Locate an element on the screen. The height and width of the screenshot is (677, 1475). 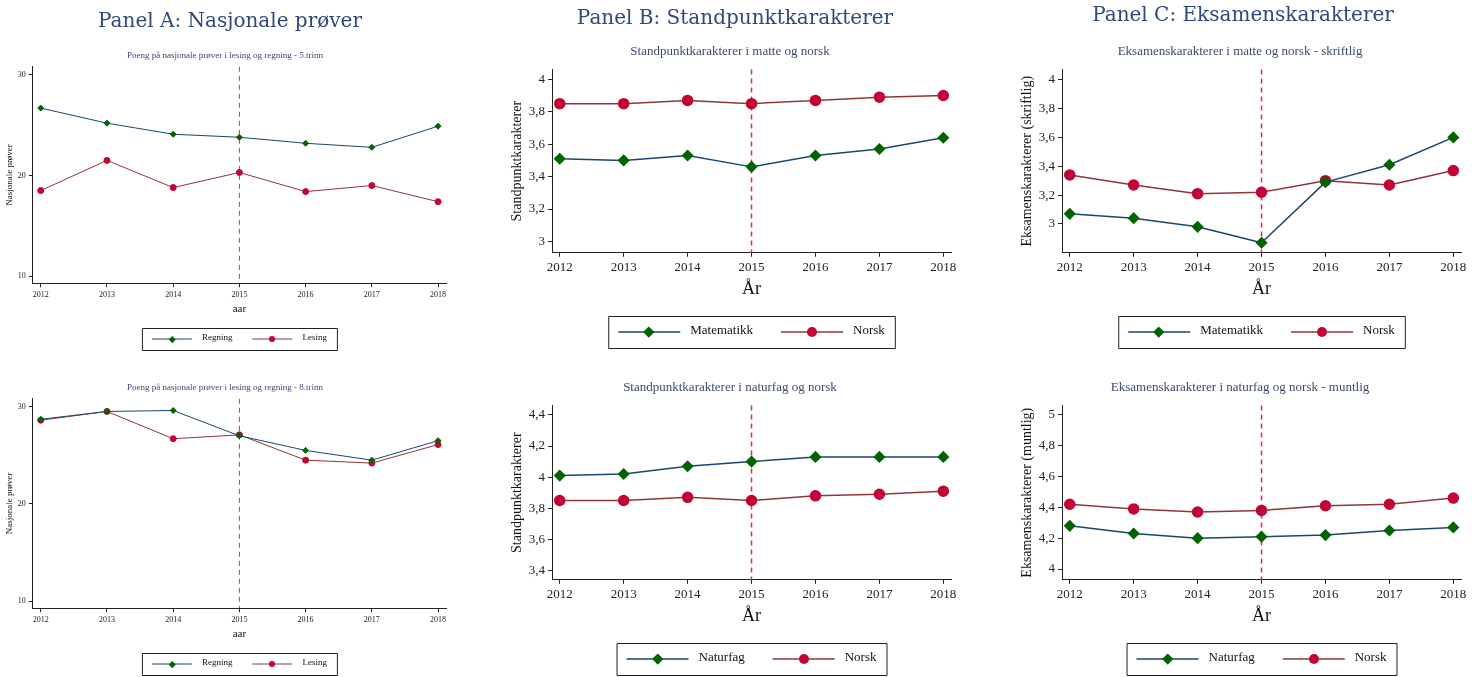
chart-title: Standpunktkarakterer i matte og norsk is located at coordinates (730, 51).